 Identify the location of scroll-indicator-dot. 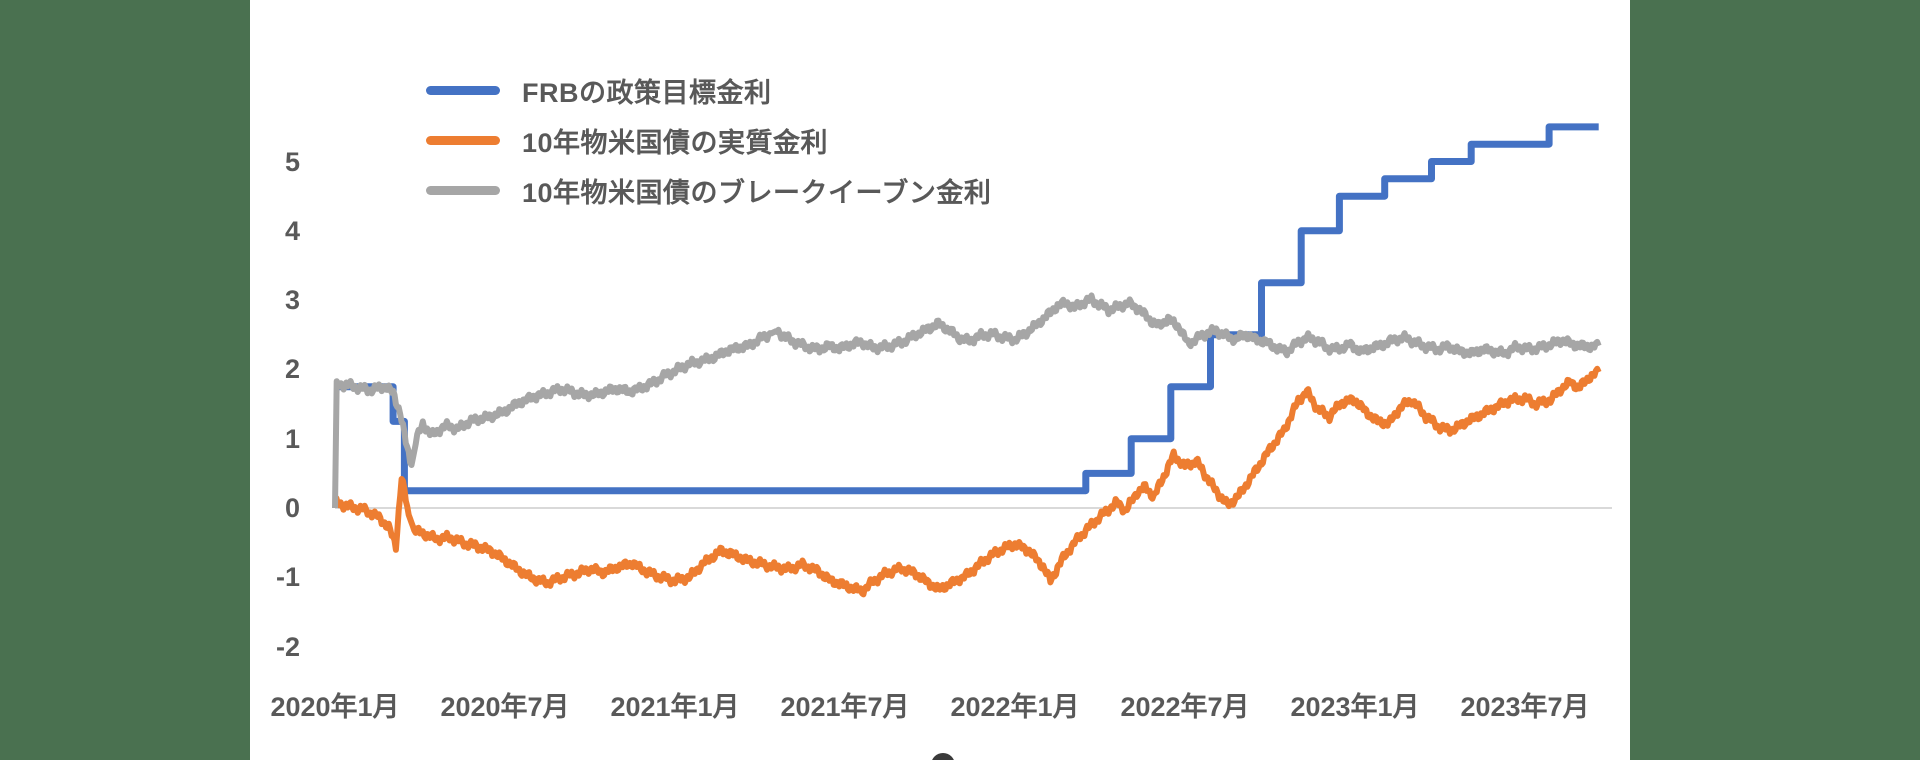
(943, 756).